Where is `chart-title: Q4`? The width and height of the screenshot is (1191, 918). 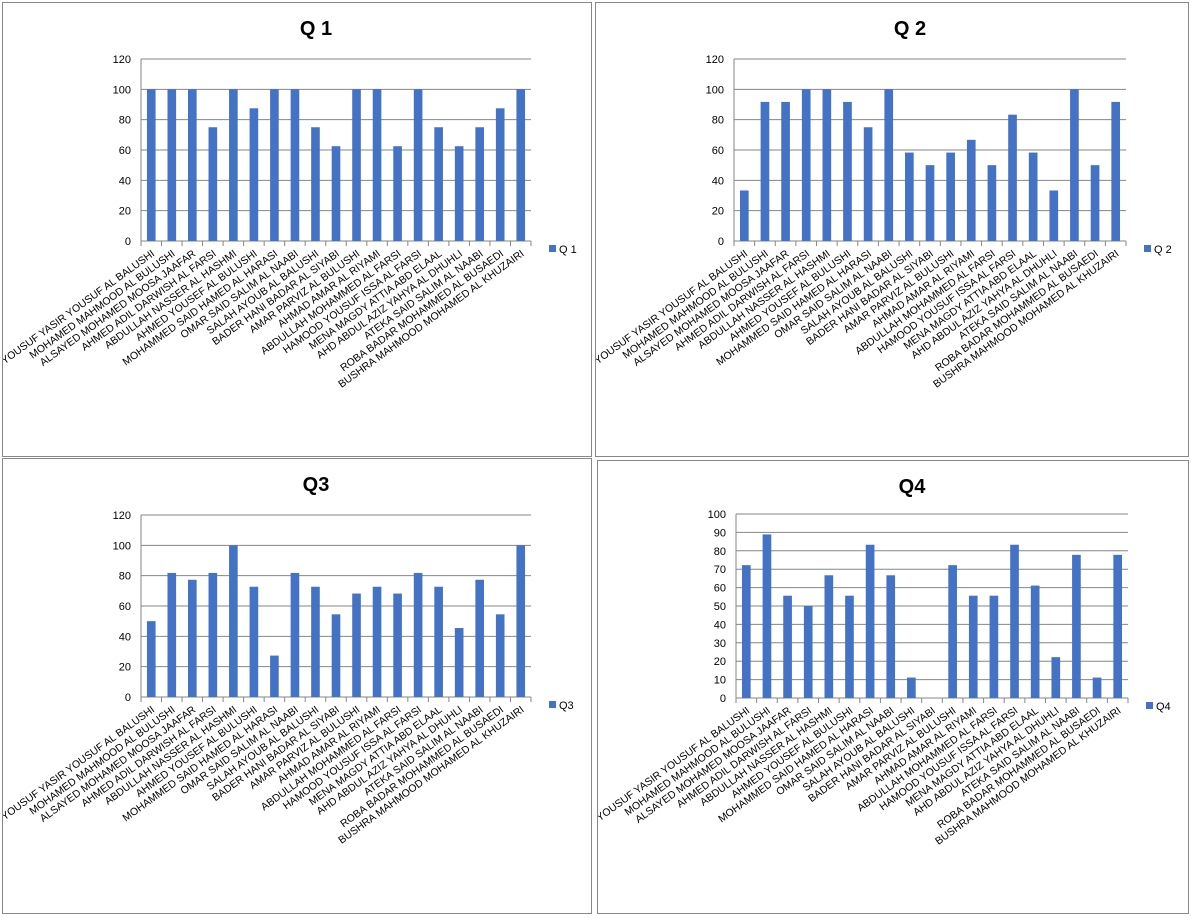
chart-title: Q4 is located at coordinates (913, 487).